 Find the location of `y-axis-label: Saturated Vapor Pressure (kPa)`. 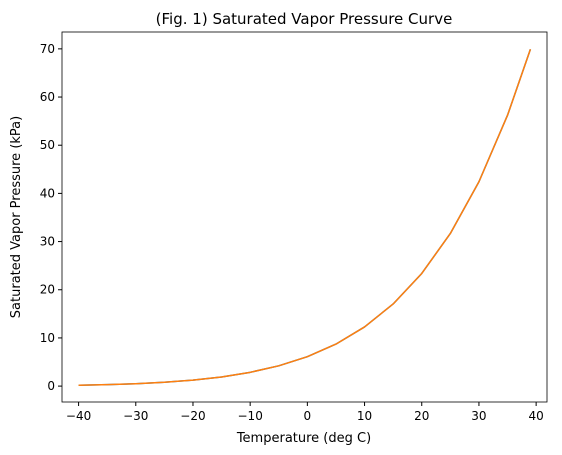

y-axis-label: Saturated Vapor Pressure (kPa) is located at coordinates (16, 217).